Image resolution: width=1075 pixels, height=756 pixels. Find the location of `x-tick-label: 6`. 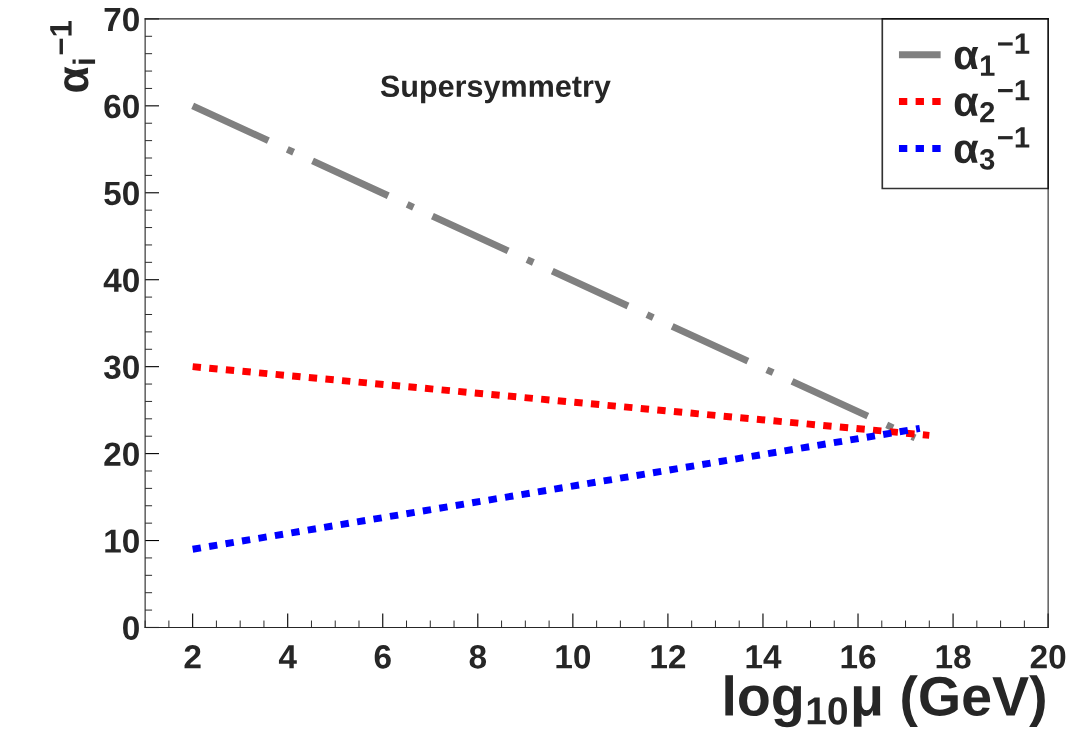

x-tick-label: 6 is located at coordinates (382, 657).